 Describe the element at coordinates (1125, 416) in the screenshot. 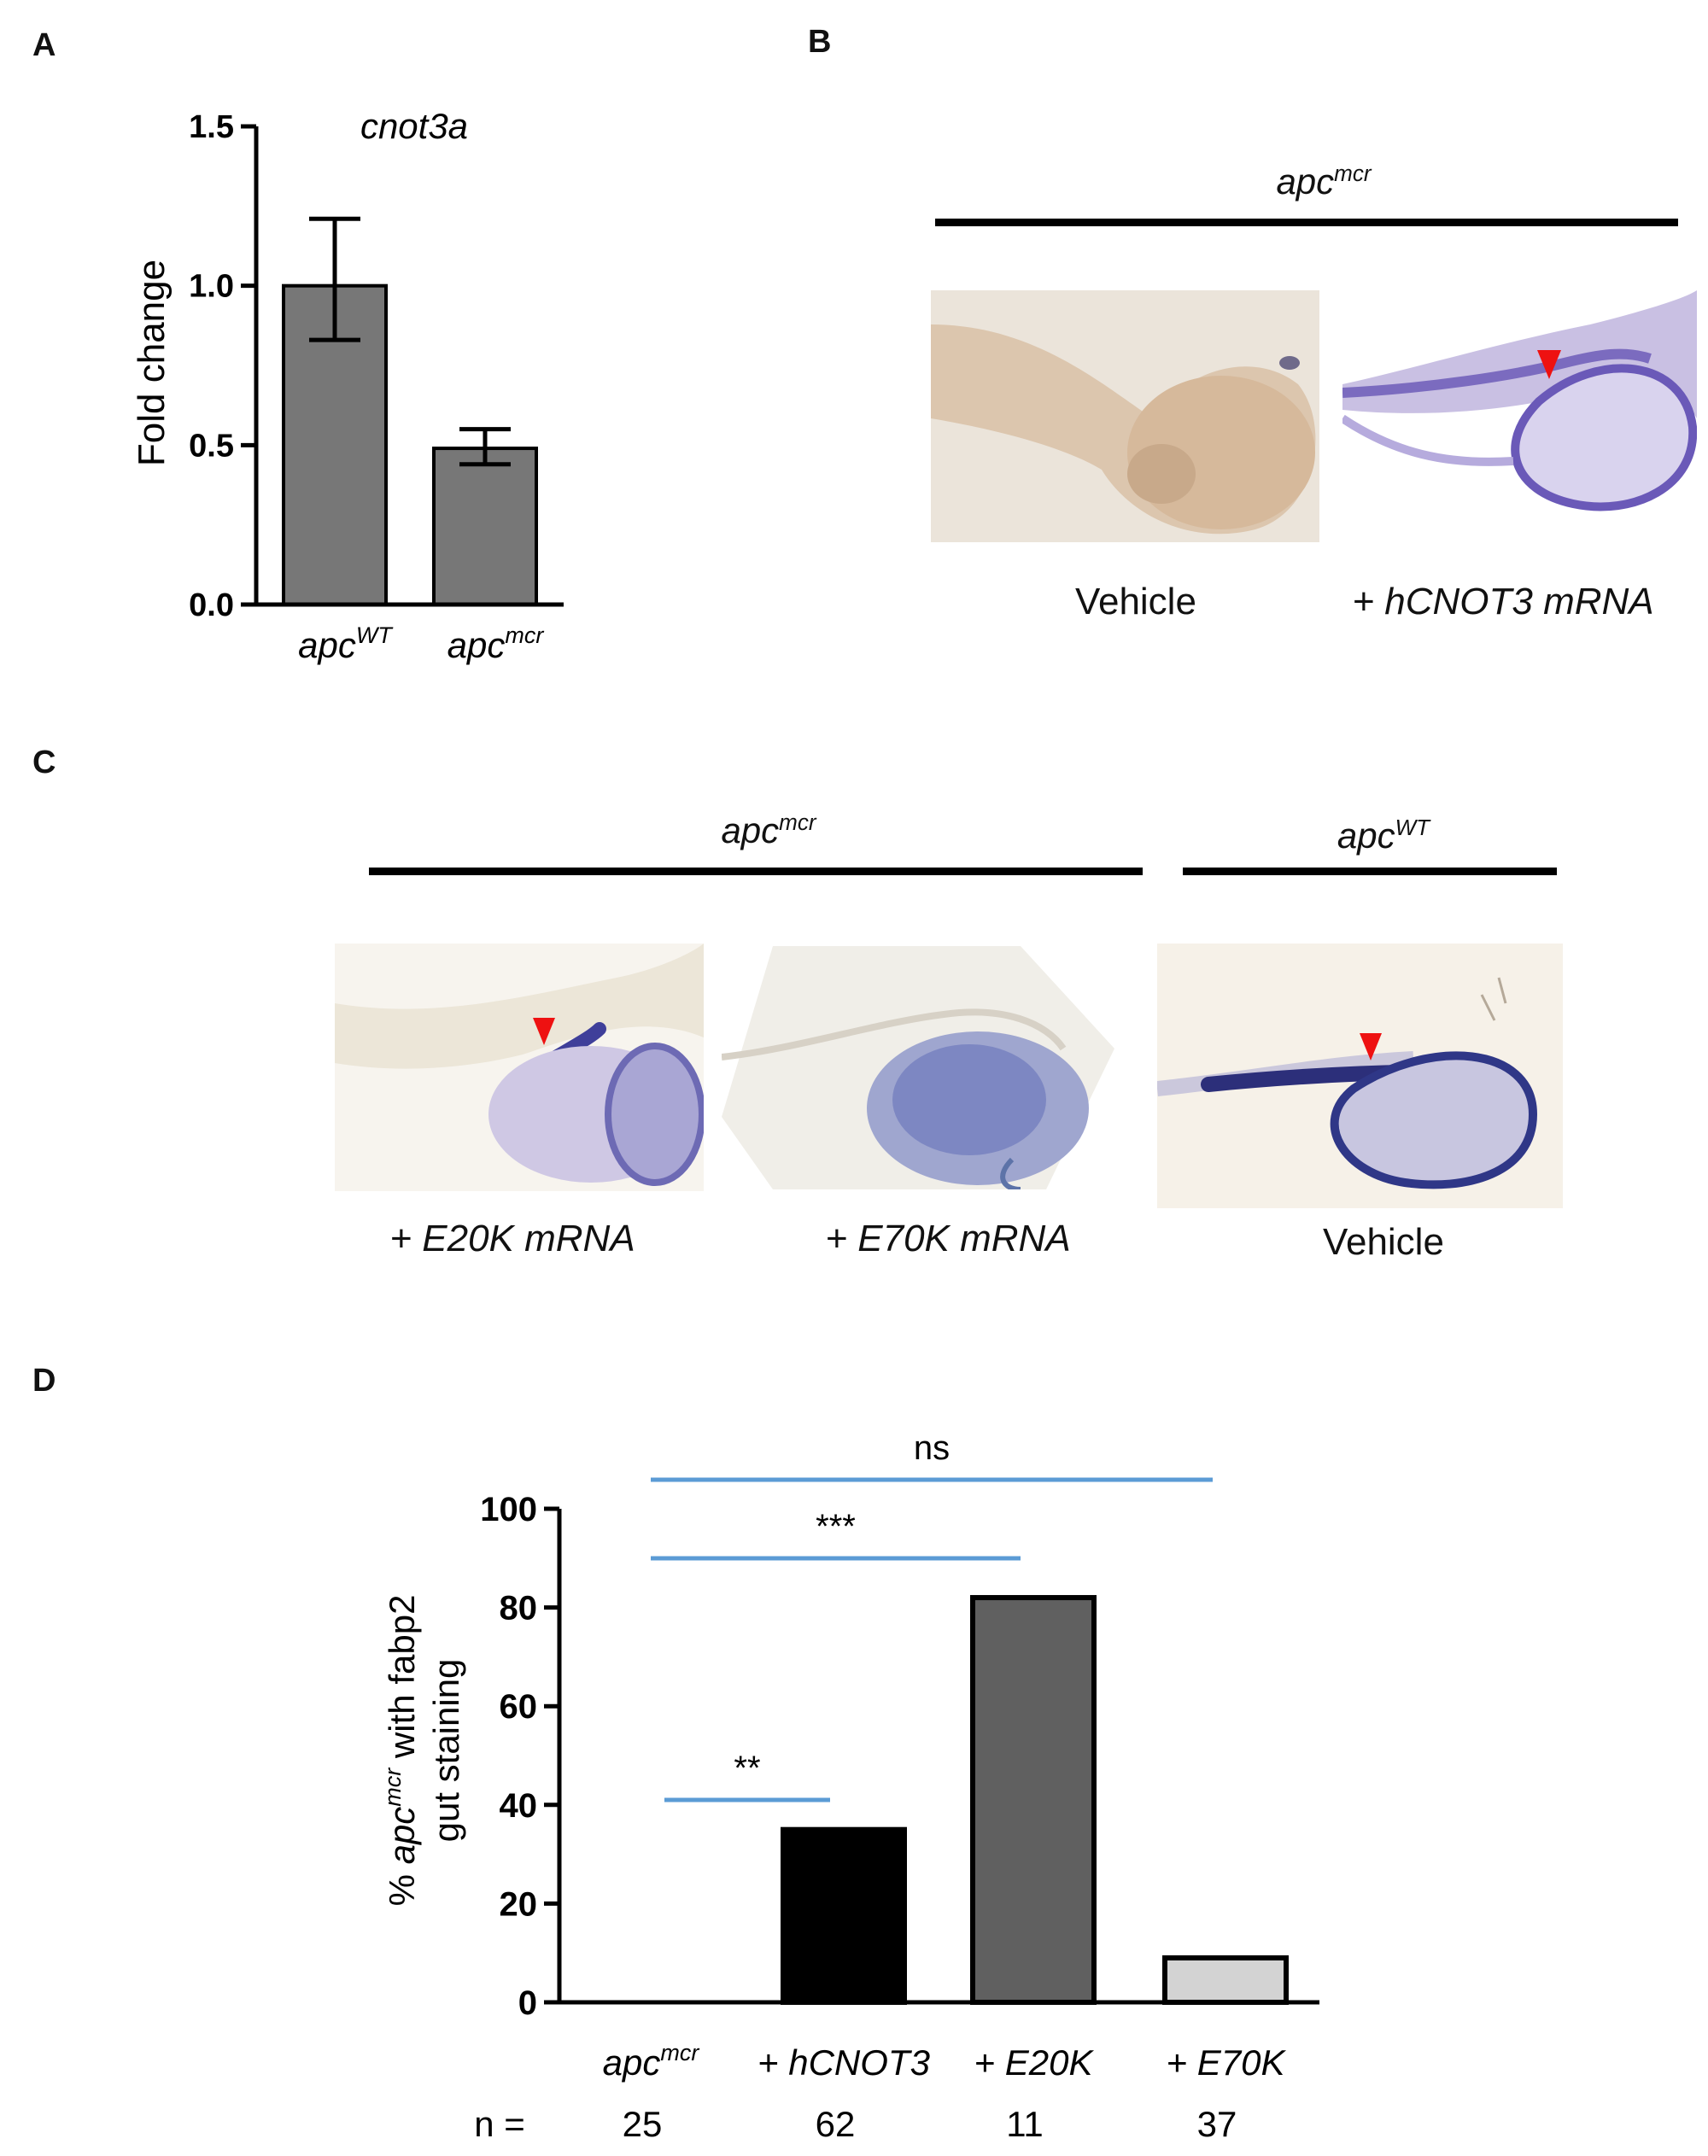

I see `image-vehicle-apcmcr` at that location.